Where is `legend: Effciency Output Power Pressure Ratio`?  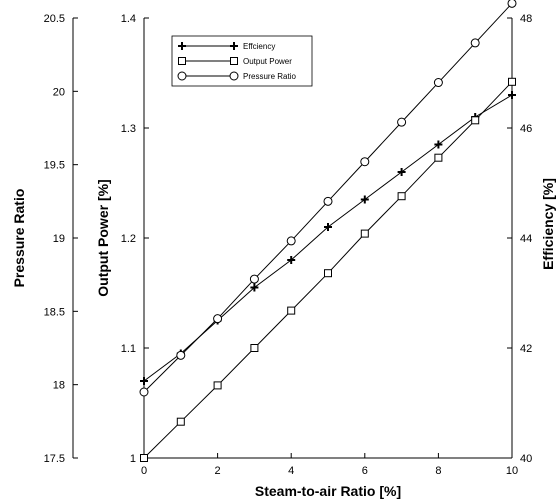
legend: Effciency Output Power Pressure Ratio is located at coordinates (242, 61).